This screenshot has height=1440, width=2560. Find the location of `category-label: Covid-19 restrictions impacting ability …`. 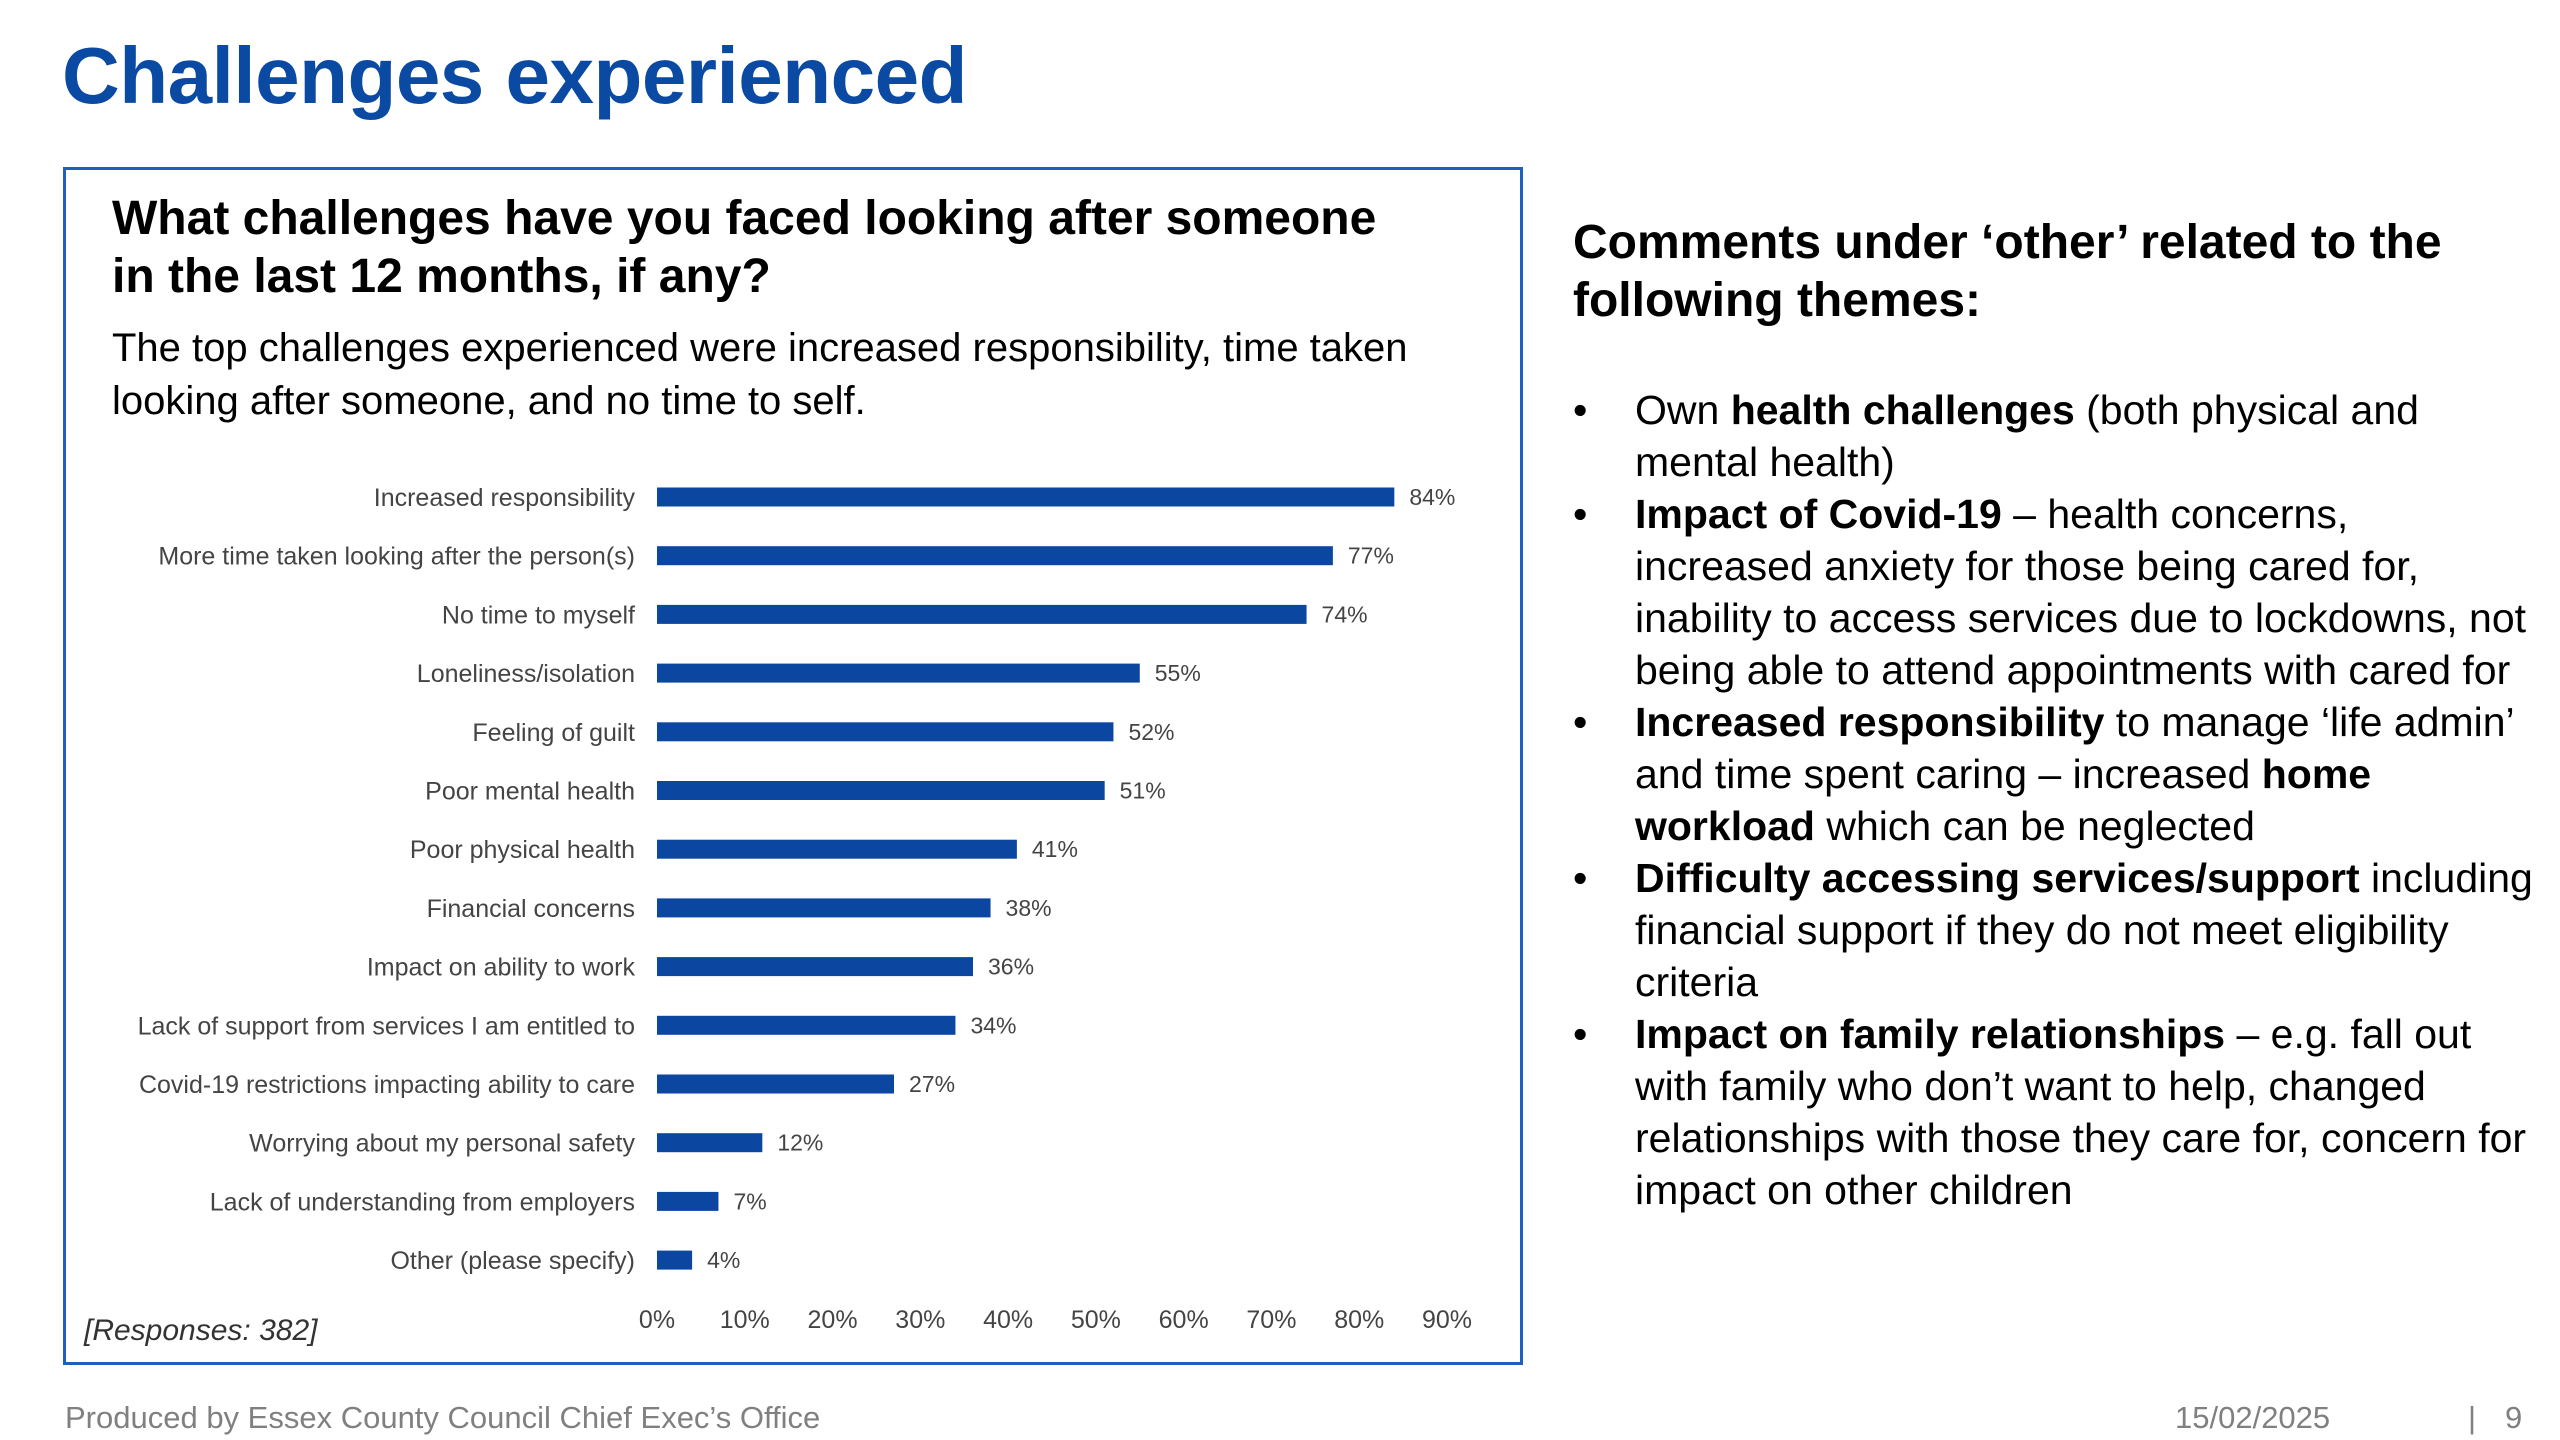

category-label: Covid-19 restrictions impacting ability … is located at coordinates (387, 1085).